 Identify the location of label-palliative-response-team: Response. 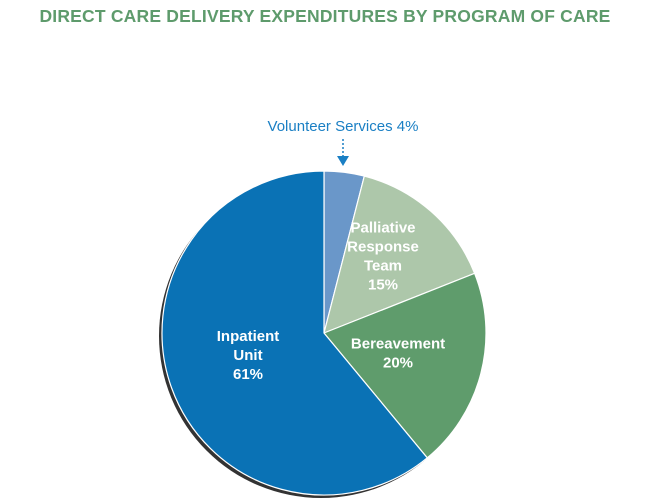
(383, 247).